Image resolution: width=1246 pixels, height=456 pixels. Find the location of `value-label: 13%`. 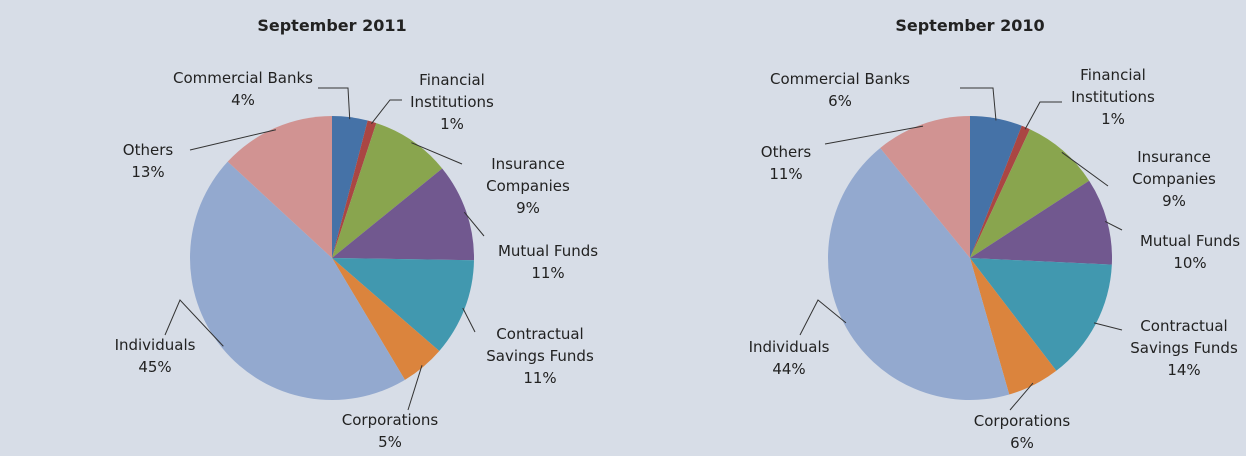

value-label: 13% is located at coordinates (147, 172).